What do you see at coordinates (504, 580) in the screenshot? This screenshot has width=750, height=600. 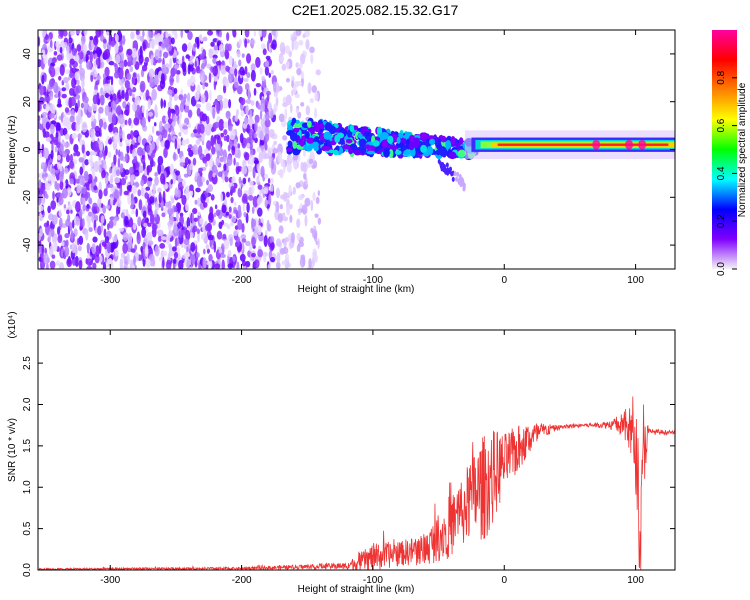 I see `snr-xtick-label: 0` at bounding box center [504, 580].